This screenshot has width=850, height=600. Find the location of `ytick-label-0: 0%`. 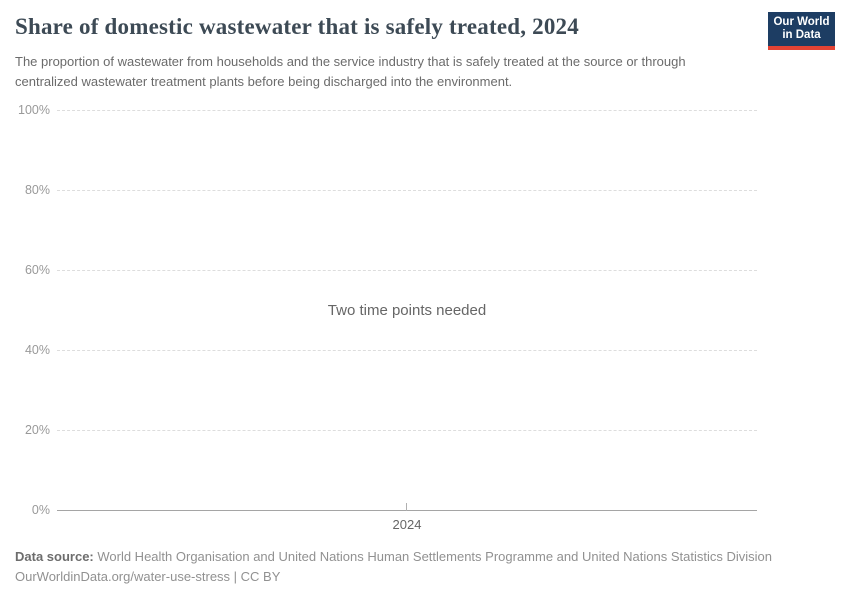

ytick-label-0: 0% is located at coordinates (40, 510).